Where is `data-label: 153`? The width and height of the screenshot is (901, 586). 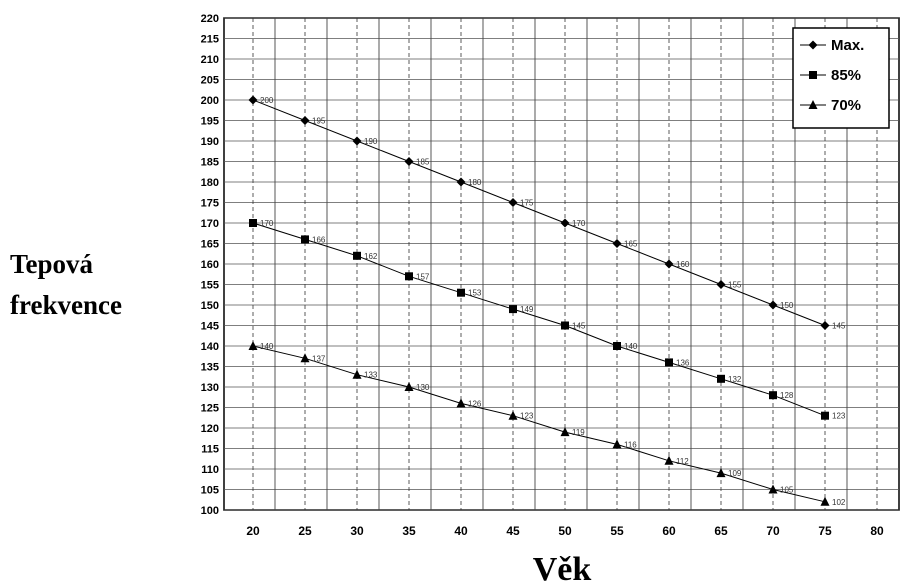
data-label: 153 is located at coordinates (475, 293).